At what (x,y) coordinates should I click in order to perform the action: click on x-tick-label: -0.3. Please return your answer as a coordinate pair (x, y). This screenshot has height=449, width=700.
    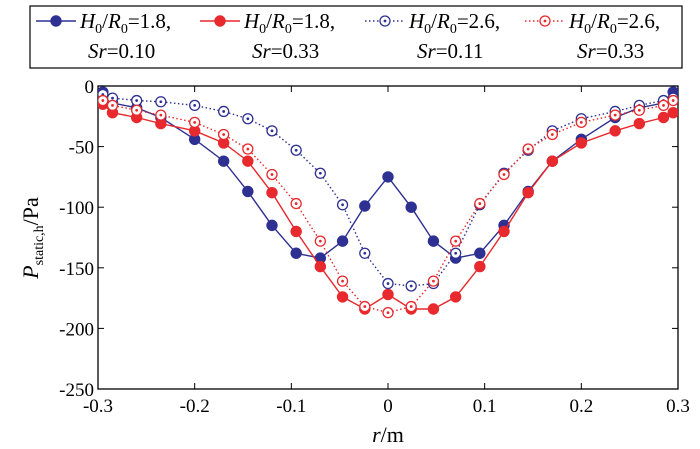
    Looking at the image, I should click on (98, 406).